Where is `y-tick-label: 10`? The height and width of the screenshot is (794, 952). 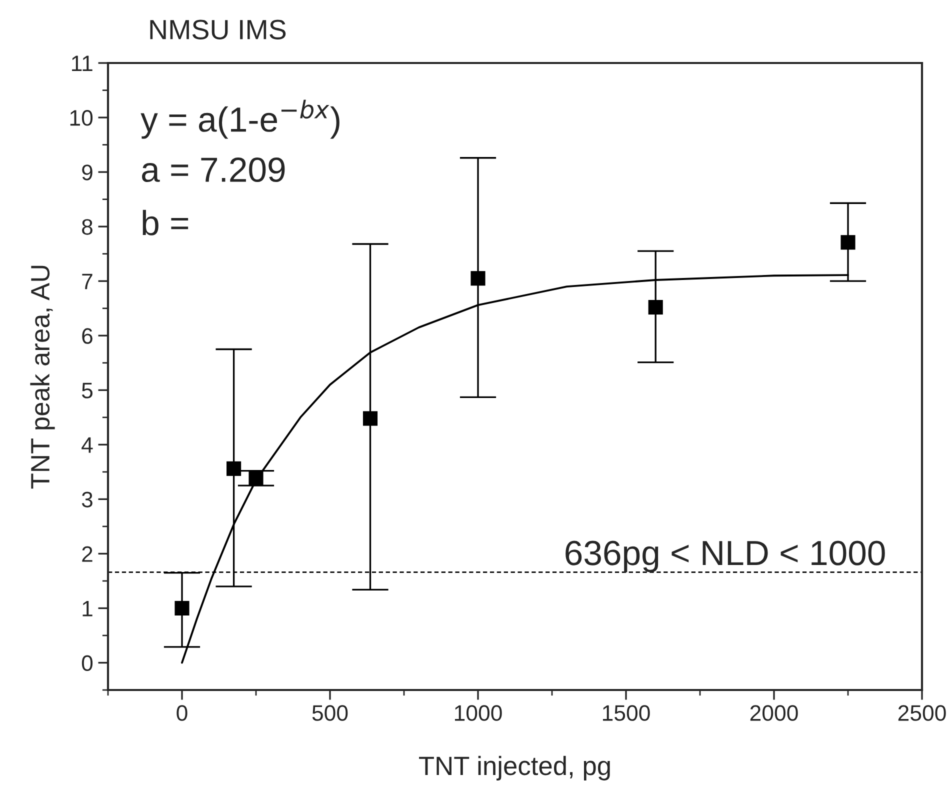
y-tick-label: 10 is located at coordinates (81, 118).